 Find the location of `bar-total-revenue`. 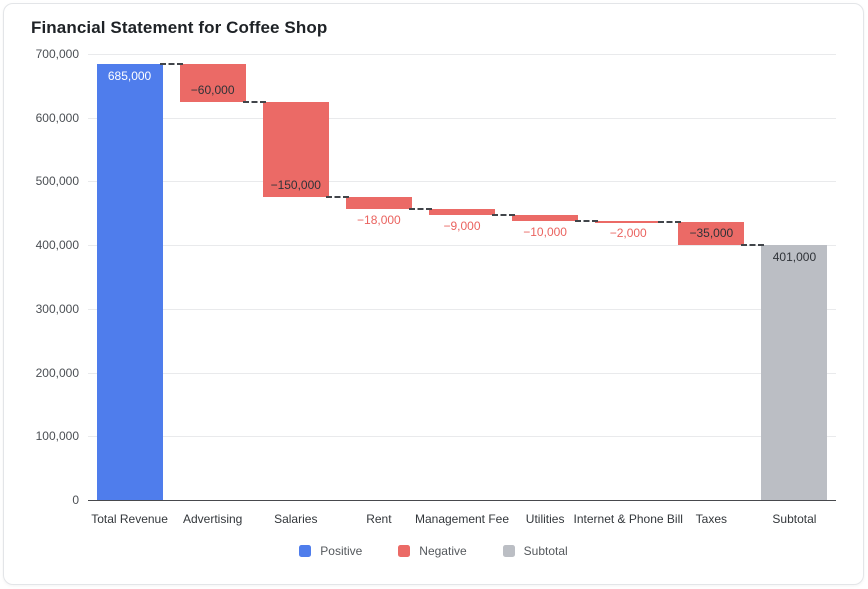

bar-total-revenue is located at coordinates (129, 281).